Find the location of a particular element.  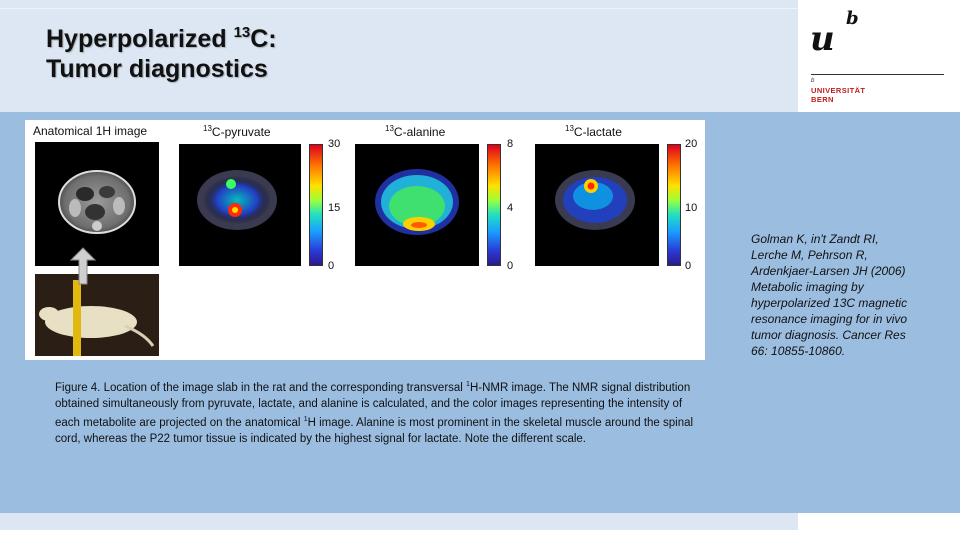

alanine-map is located at coordinates (417, 205).